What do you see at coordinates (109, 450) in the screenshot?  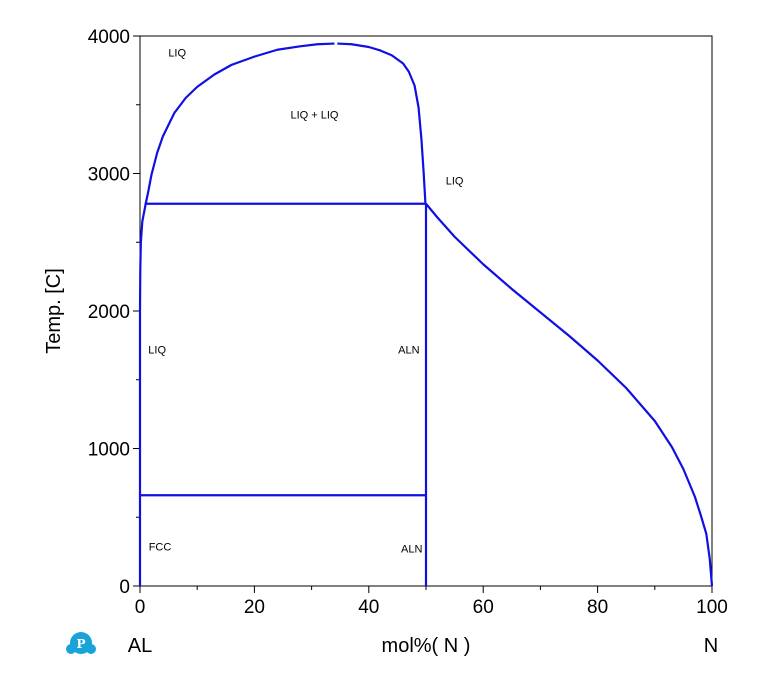 I see `y-tick-label: 1000` at bounding box center [109, 450].